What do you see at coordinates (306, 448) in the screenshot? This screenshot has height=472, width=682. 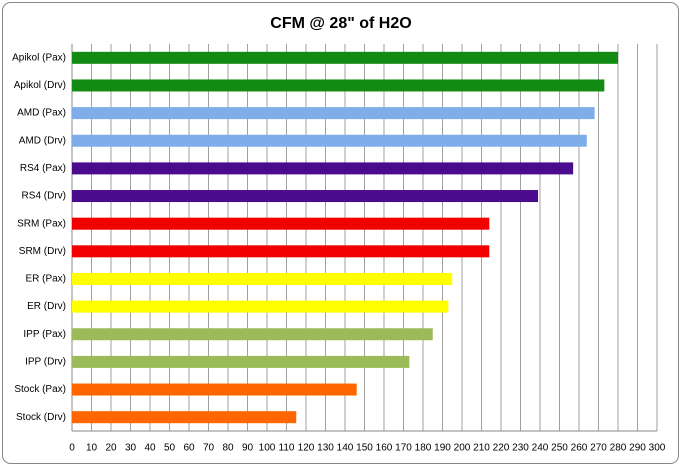 I see `x-tick-label: 120` at bounding box center [306, 448].